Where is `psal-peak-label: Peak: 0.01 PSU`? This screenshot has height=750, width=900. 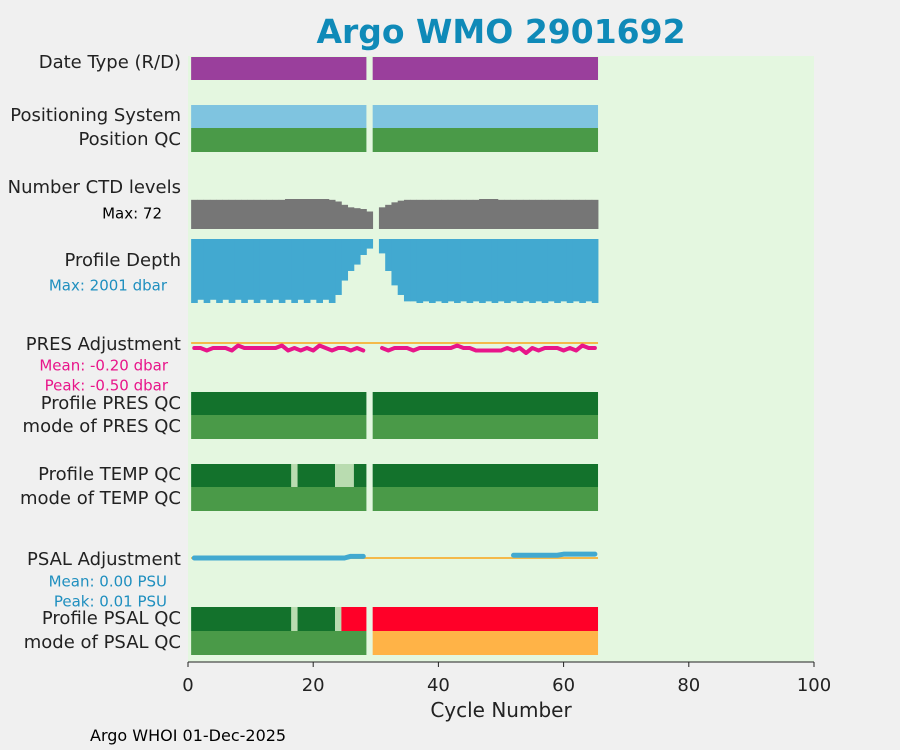
psal-peak-label: Peak: 0.01 PSU is located at coordinates (110, 602).